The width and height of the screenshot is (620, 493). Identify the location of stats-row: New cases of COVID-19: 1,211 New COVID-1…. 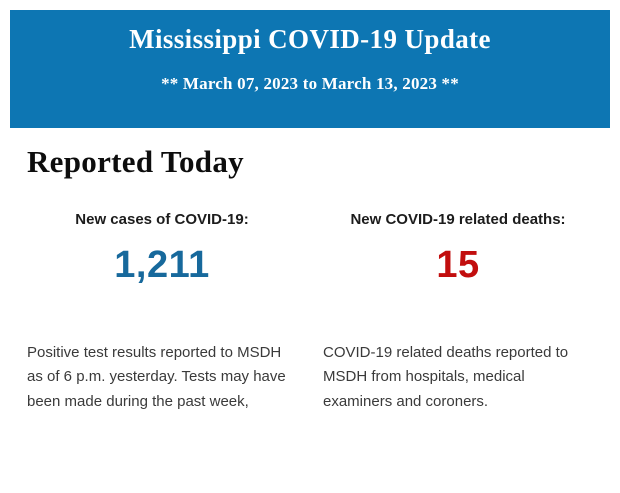
(310, 247).